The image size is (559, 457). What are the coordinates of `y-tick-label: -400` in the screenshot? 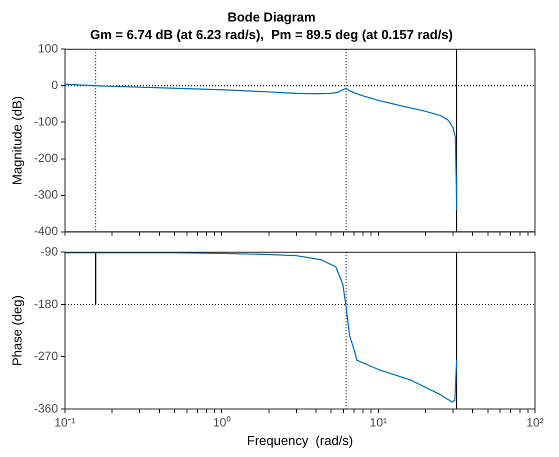 It's located at (46, 231).